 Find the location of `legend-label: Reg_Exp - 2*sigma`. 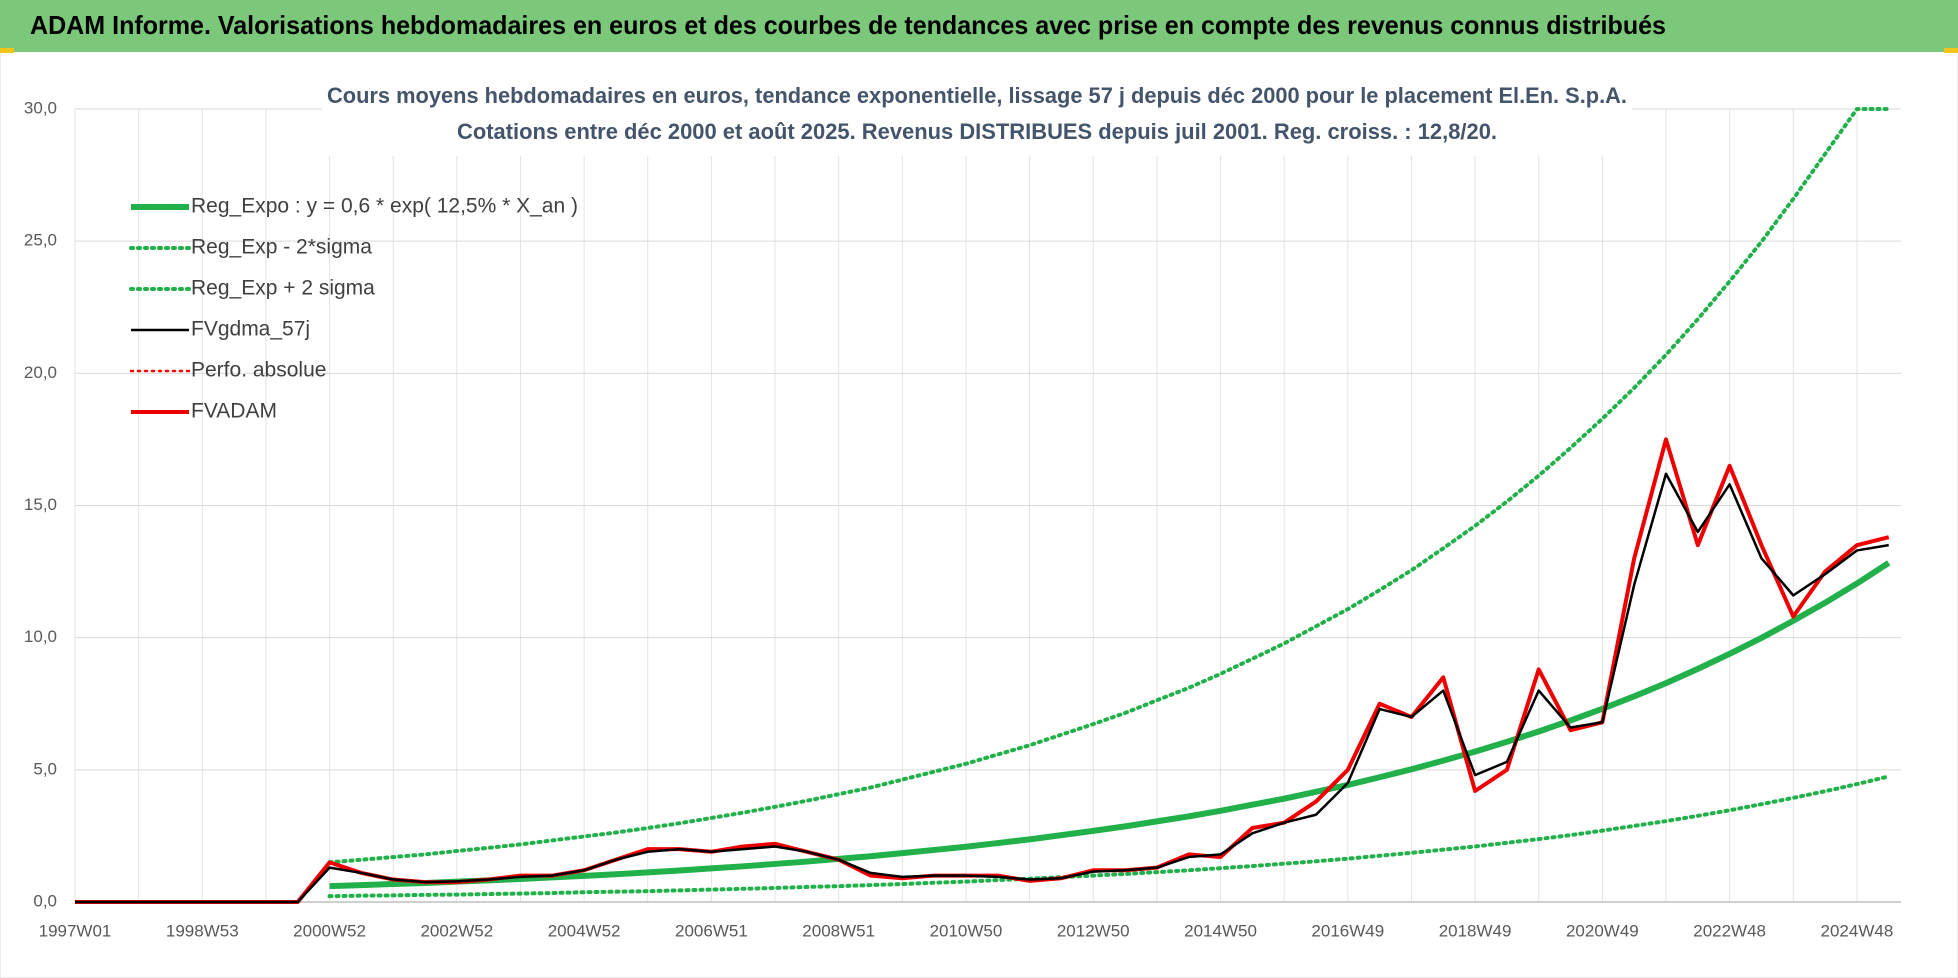

legend-label: Reg_Exp - 2*sigma is located at coordinates (281, 247).